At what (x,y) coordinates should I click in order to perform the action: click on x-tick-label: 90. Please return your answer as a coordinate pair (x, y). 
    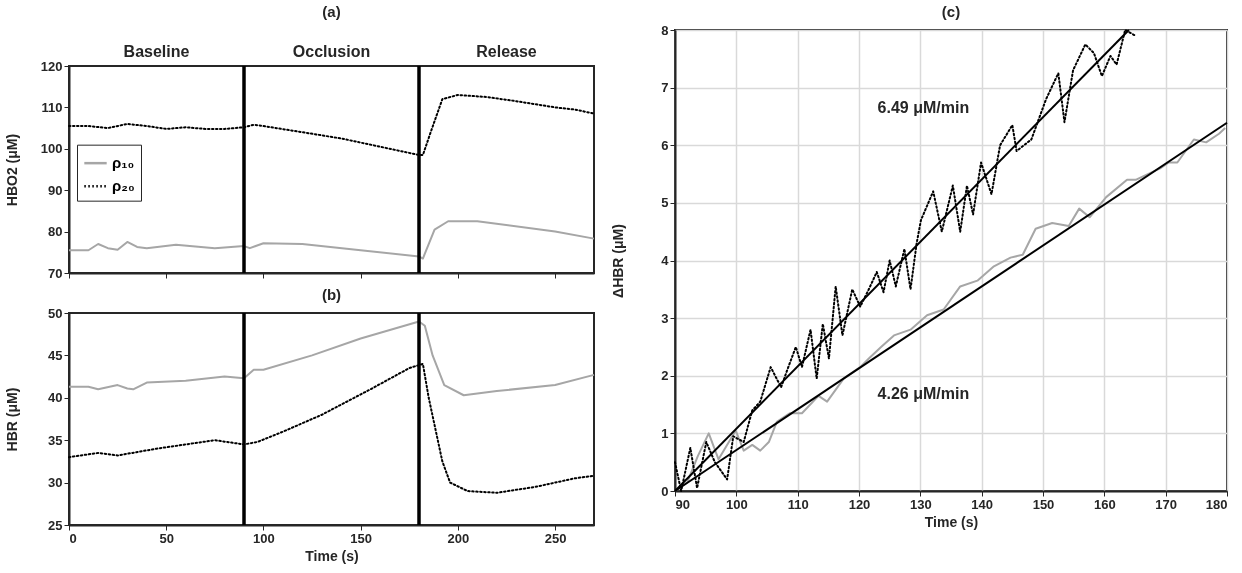
    Looking at the image, I should click on (682, 504).